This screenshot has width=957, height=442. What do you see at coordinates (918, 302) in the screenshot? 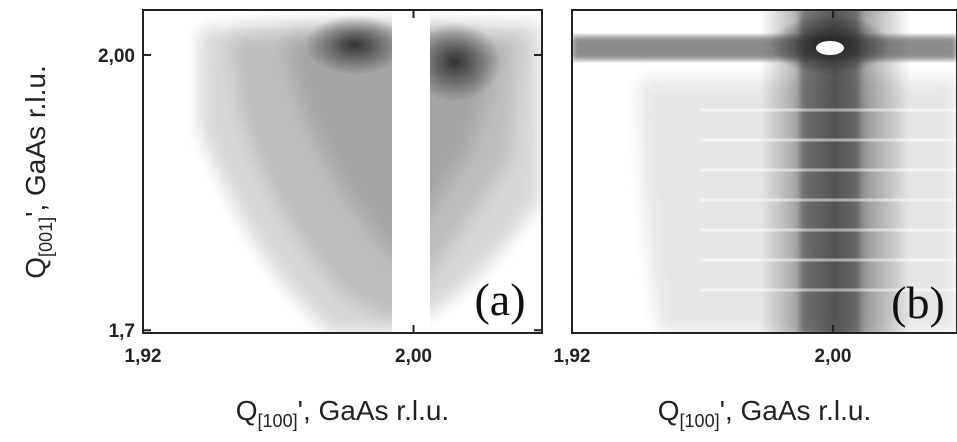
I see `panel-label: (b)` at bounding box center [918, 302].